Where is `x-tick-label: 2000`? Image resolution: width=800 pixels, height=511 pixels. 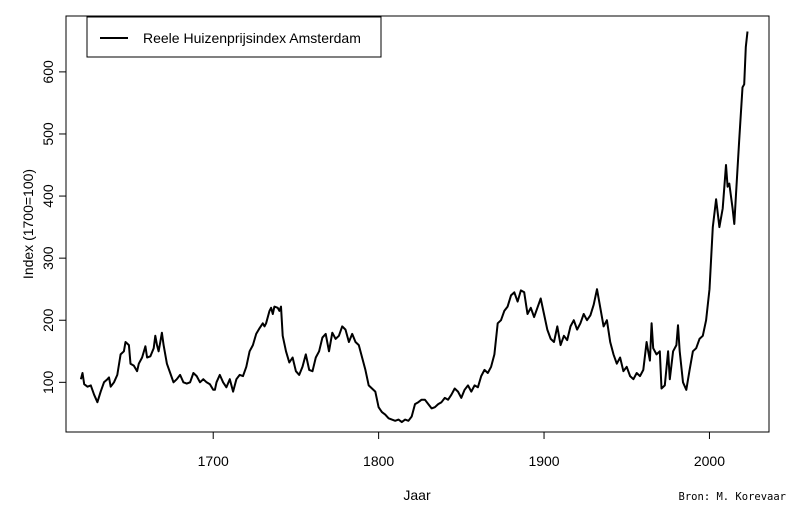
x-tick-label: 2000 is located at coordinates (709, 461).